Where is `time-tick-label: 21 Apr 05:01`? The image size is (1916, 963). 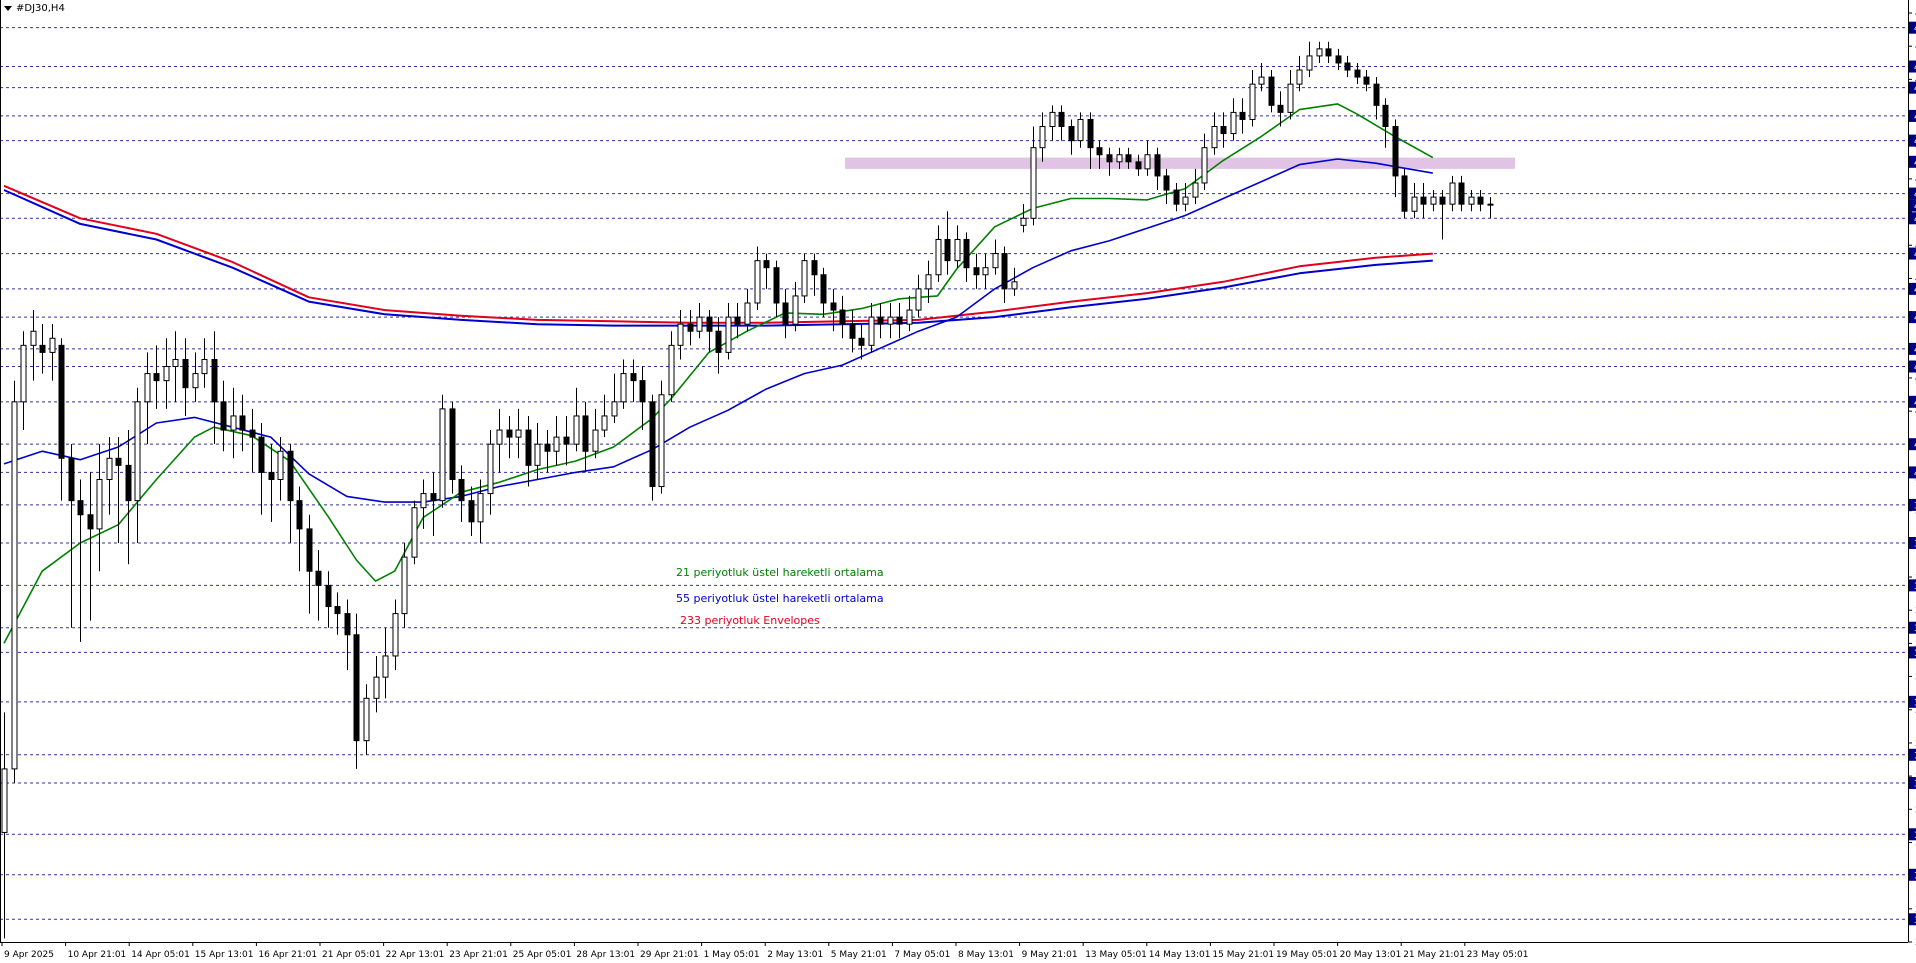 time-tick-label: 21 Apr 05:01 is located at coordinates (351, 955).